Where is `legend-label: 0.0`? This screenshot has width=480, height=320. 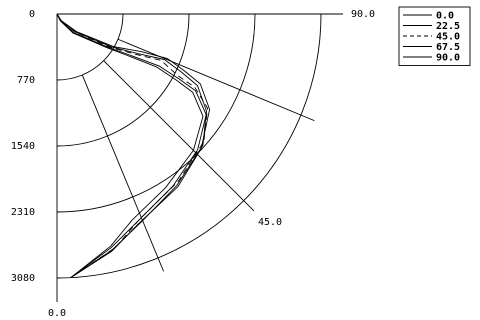
legend-label: 0.0 is located at coordinates (445, 16).